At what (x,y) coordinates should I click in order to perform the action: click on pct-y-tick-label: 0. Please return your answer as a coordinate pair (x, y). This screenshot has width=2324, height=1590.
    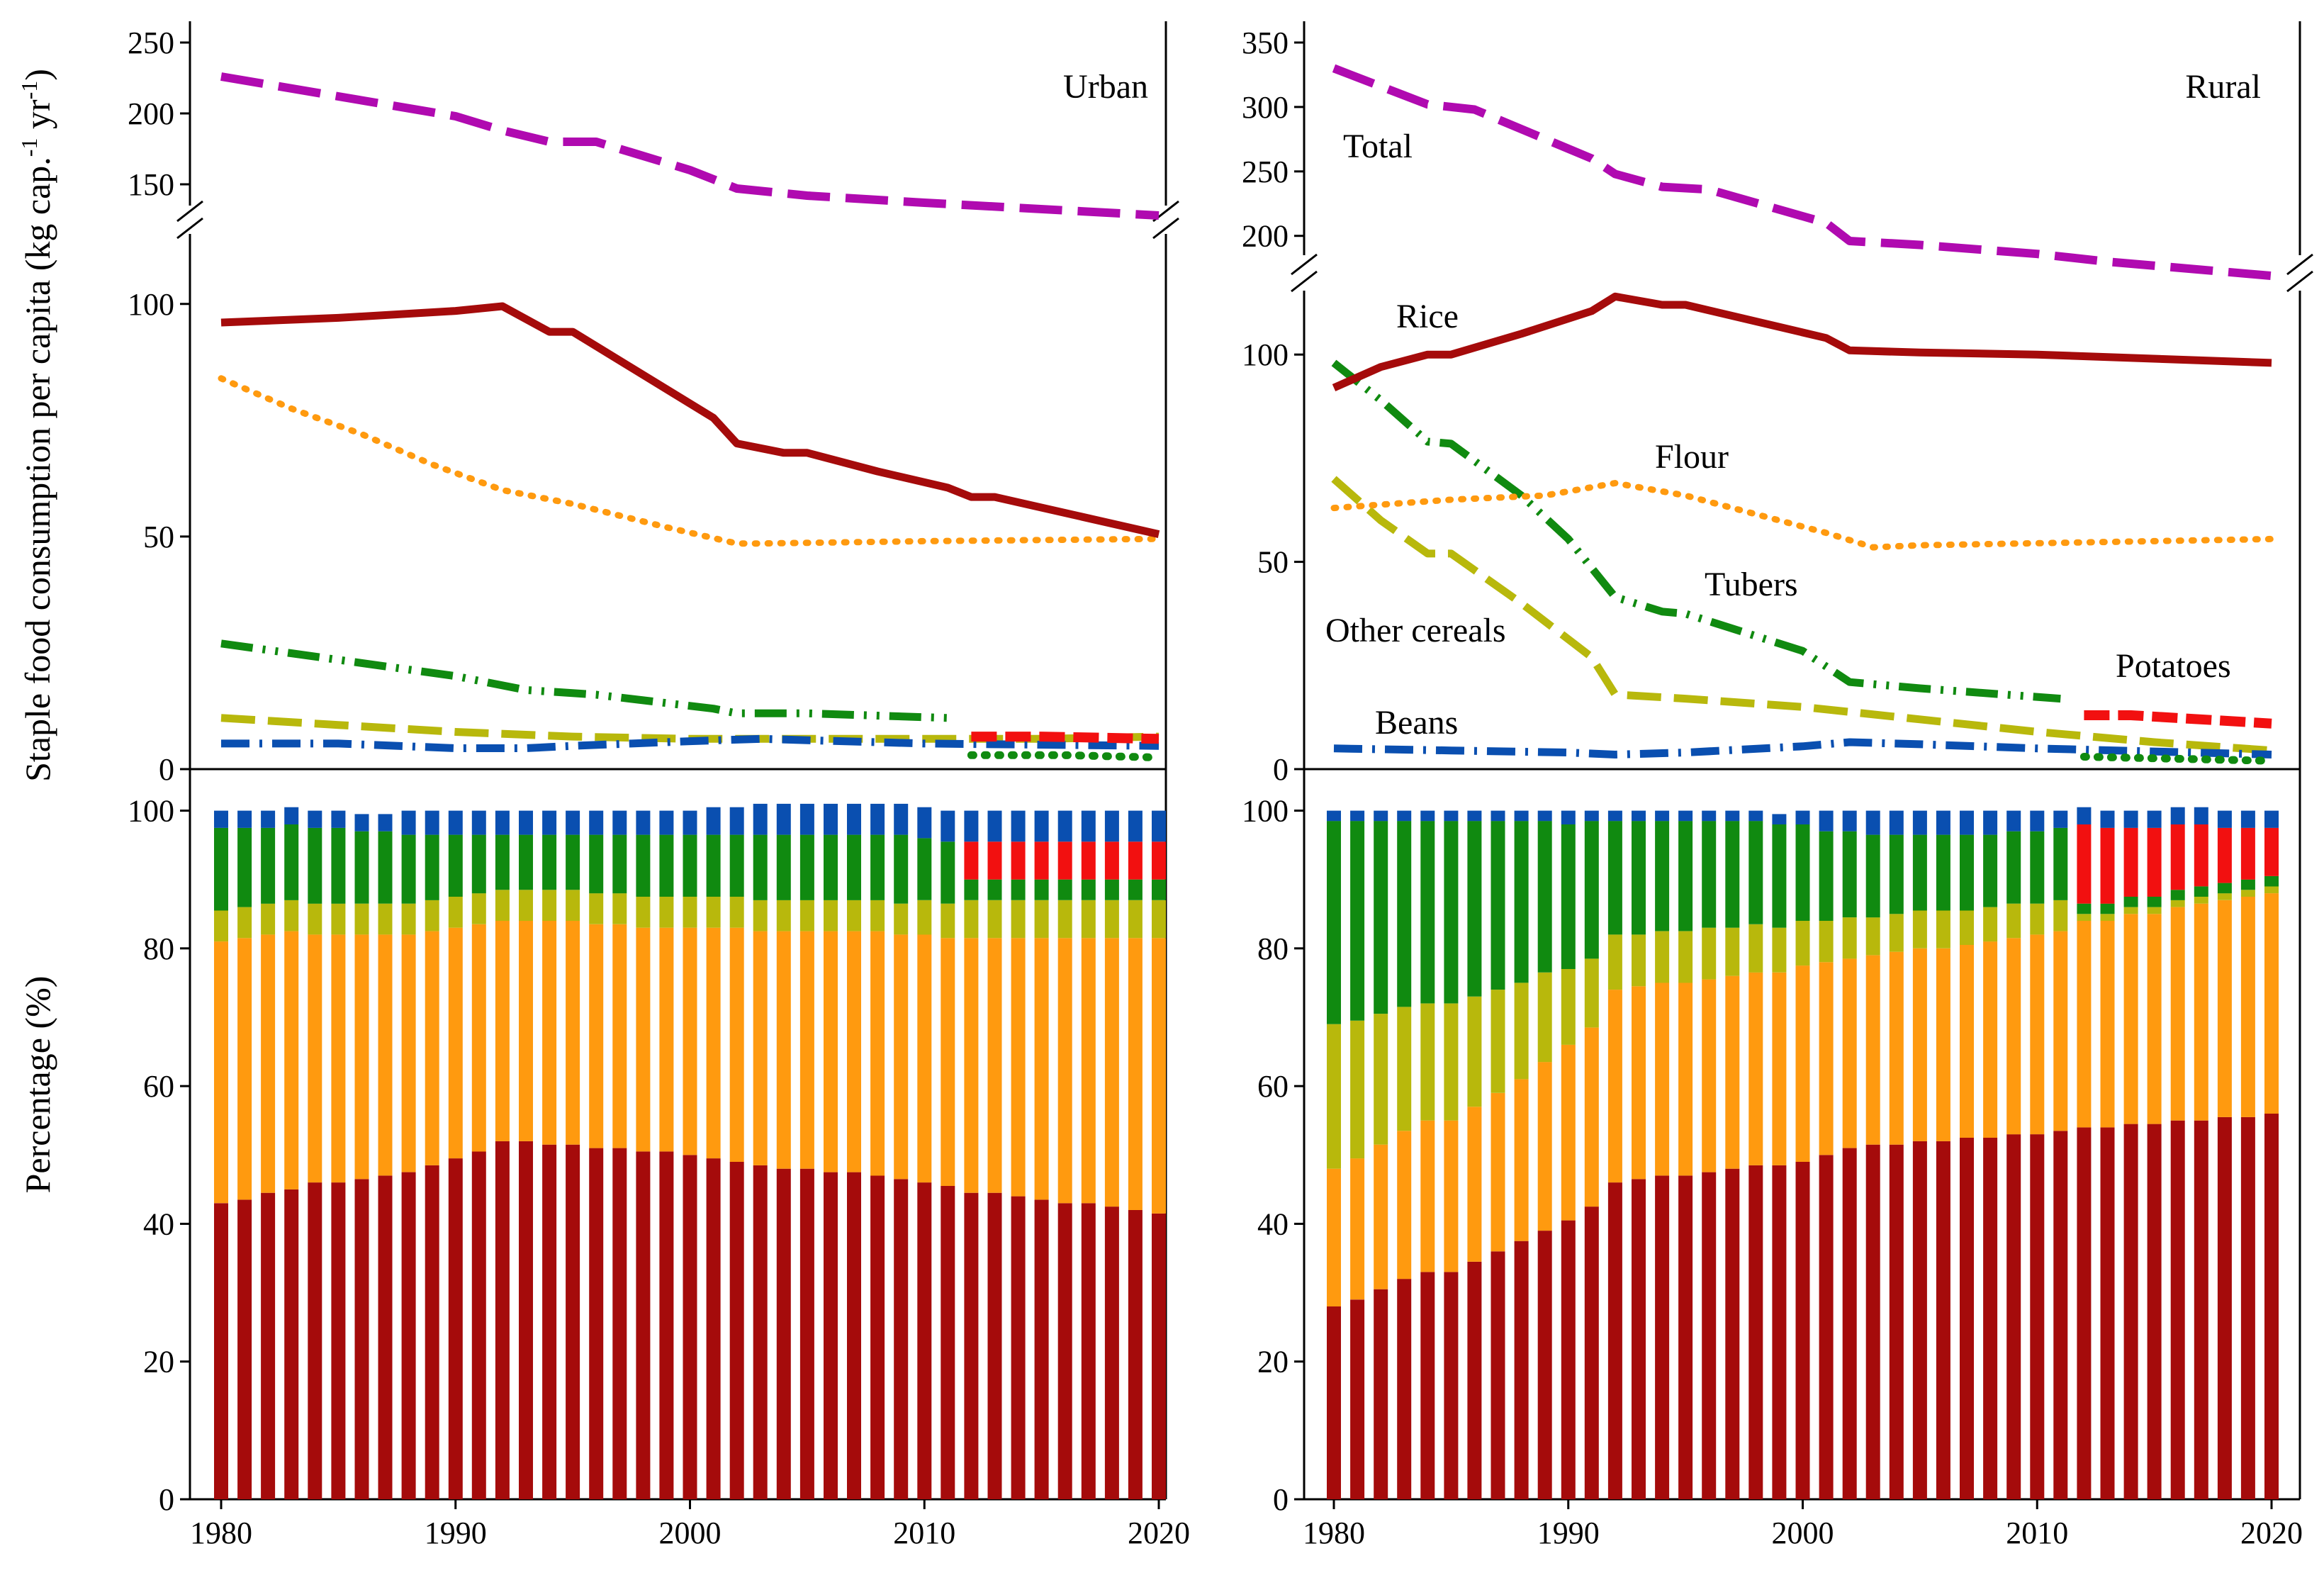
    Looking at the image, I should click on (166, 1500).